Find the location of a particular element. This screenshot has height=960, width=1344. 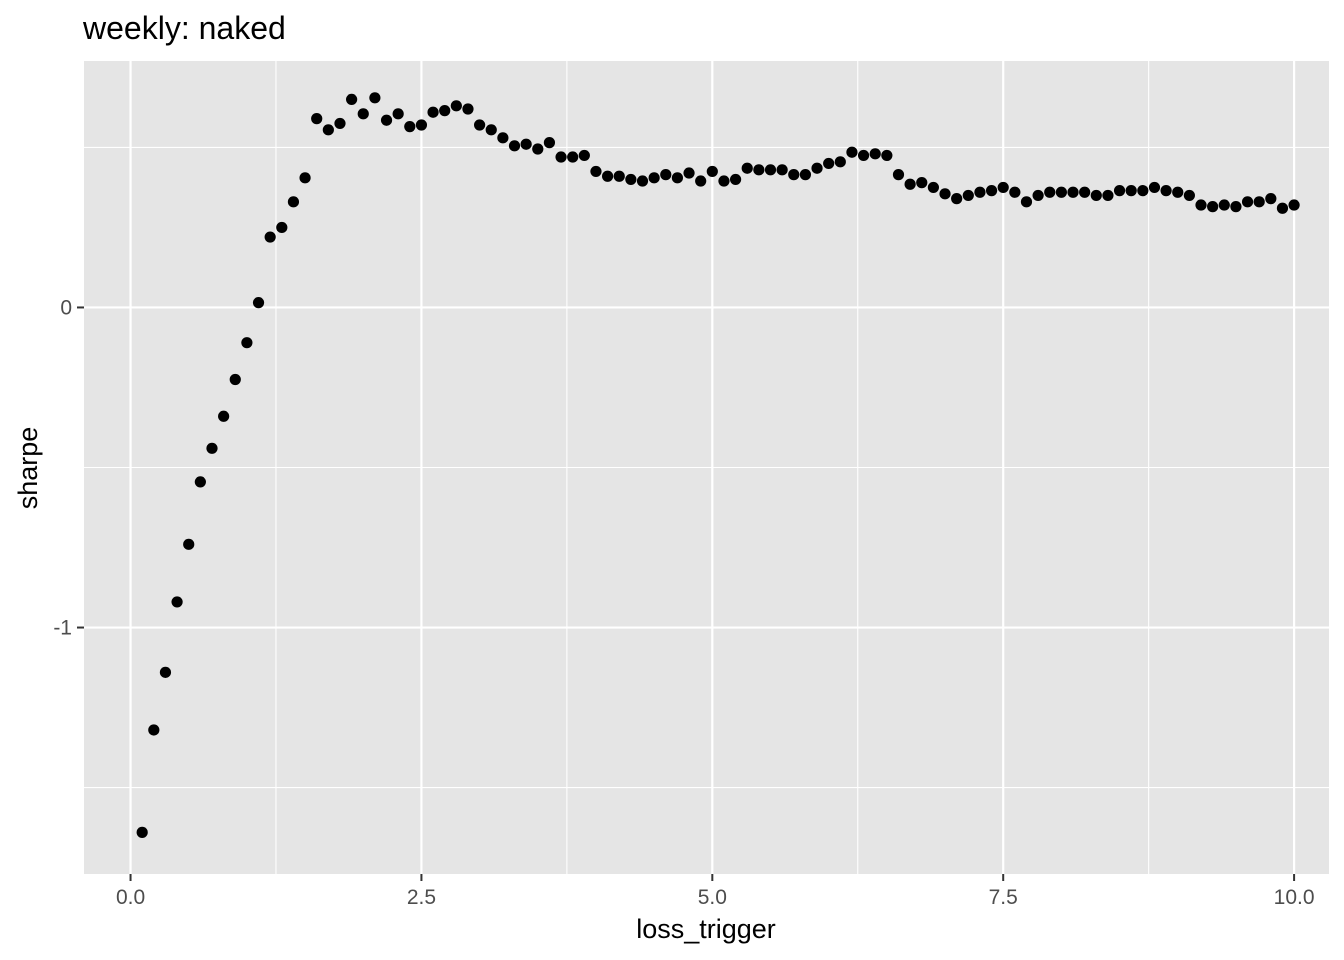

x-tick-label: 2.5 is located at coordinates (421, 897).